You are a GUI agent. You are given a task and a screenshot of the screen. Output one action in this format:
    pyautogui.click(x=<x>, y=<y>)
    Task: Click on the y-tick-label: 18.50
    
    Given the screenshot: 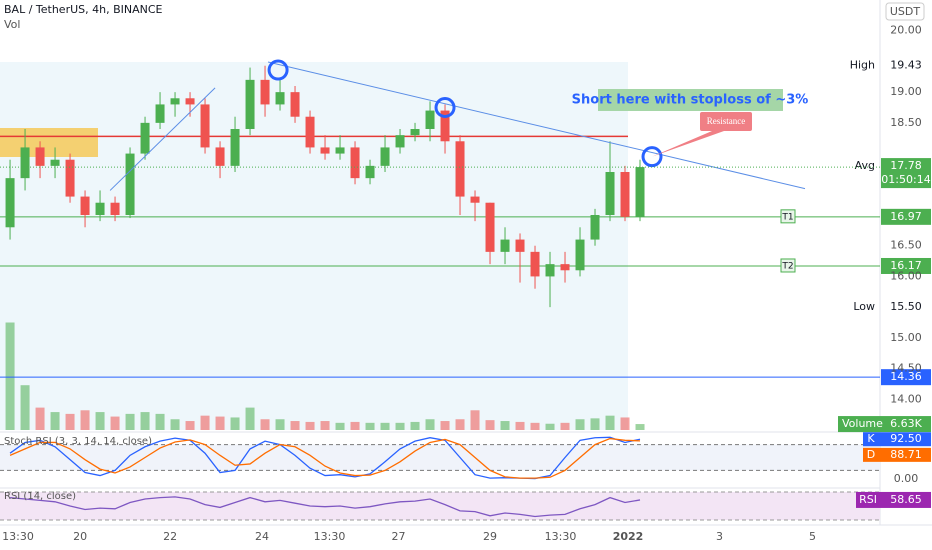 What is the action you would take?
    pyautogui.click(x=906, y=122)
    